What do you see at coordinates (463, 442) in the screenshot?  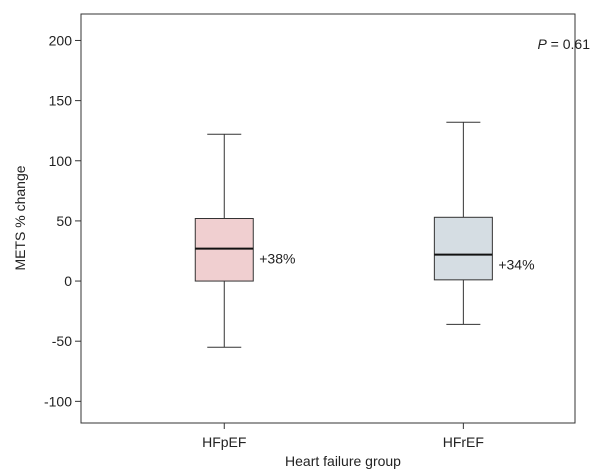 I see `x-tick-label-1: HFrEF` at bounding box center [463, 442].